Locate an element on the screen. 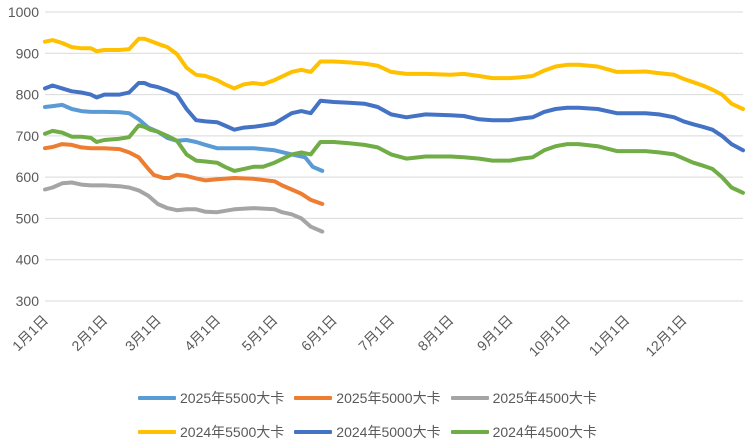  y-tick-label: 700 is located at coordinates (28, 136).